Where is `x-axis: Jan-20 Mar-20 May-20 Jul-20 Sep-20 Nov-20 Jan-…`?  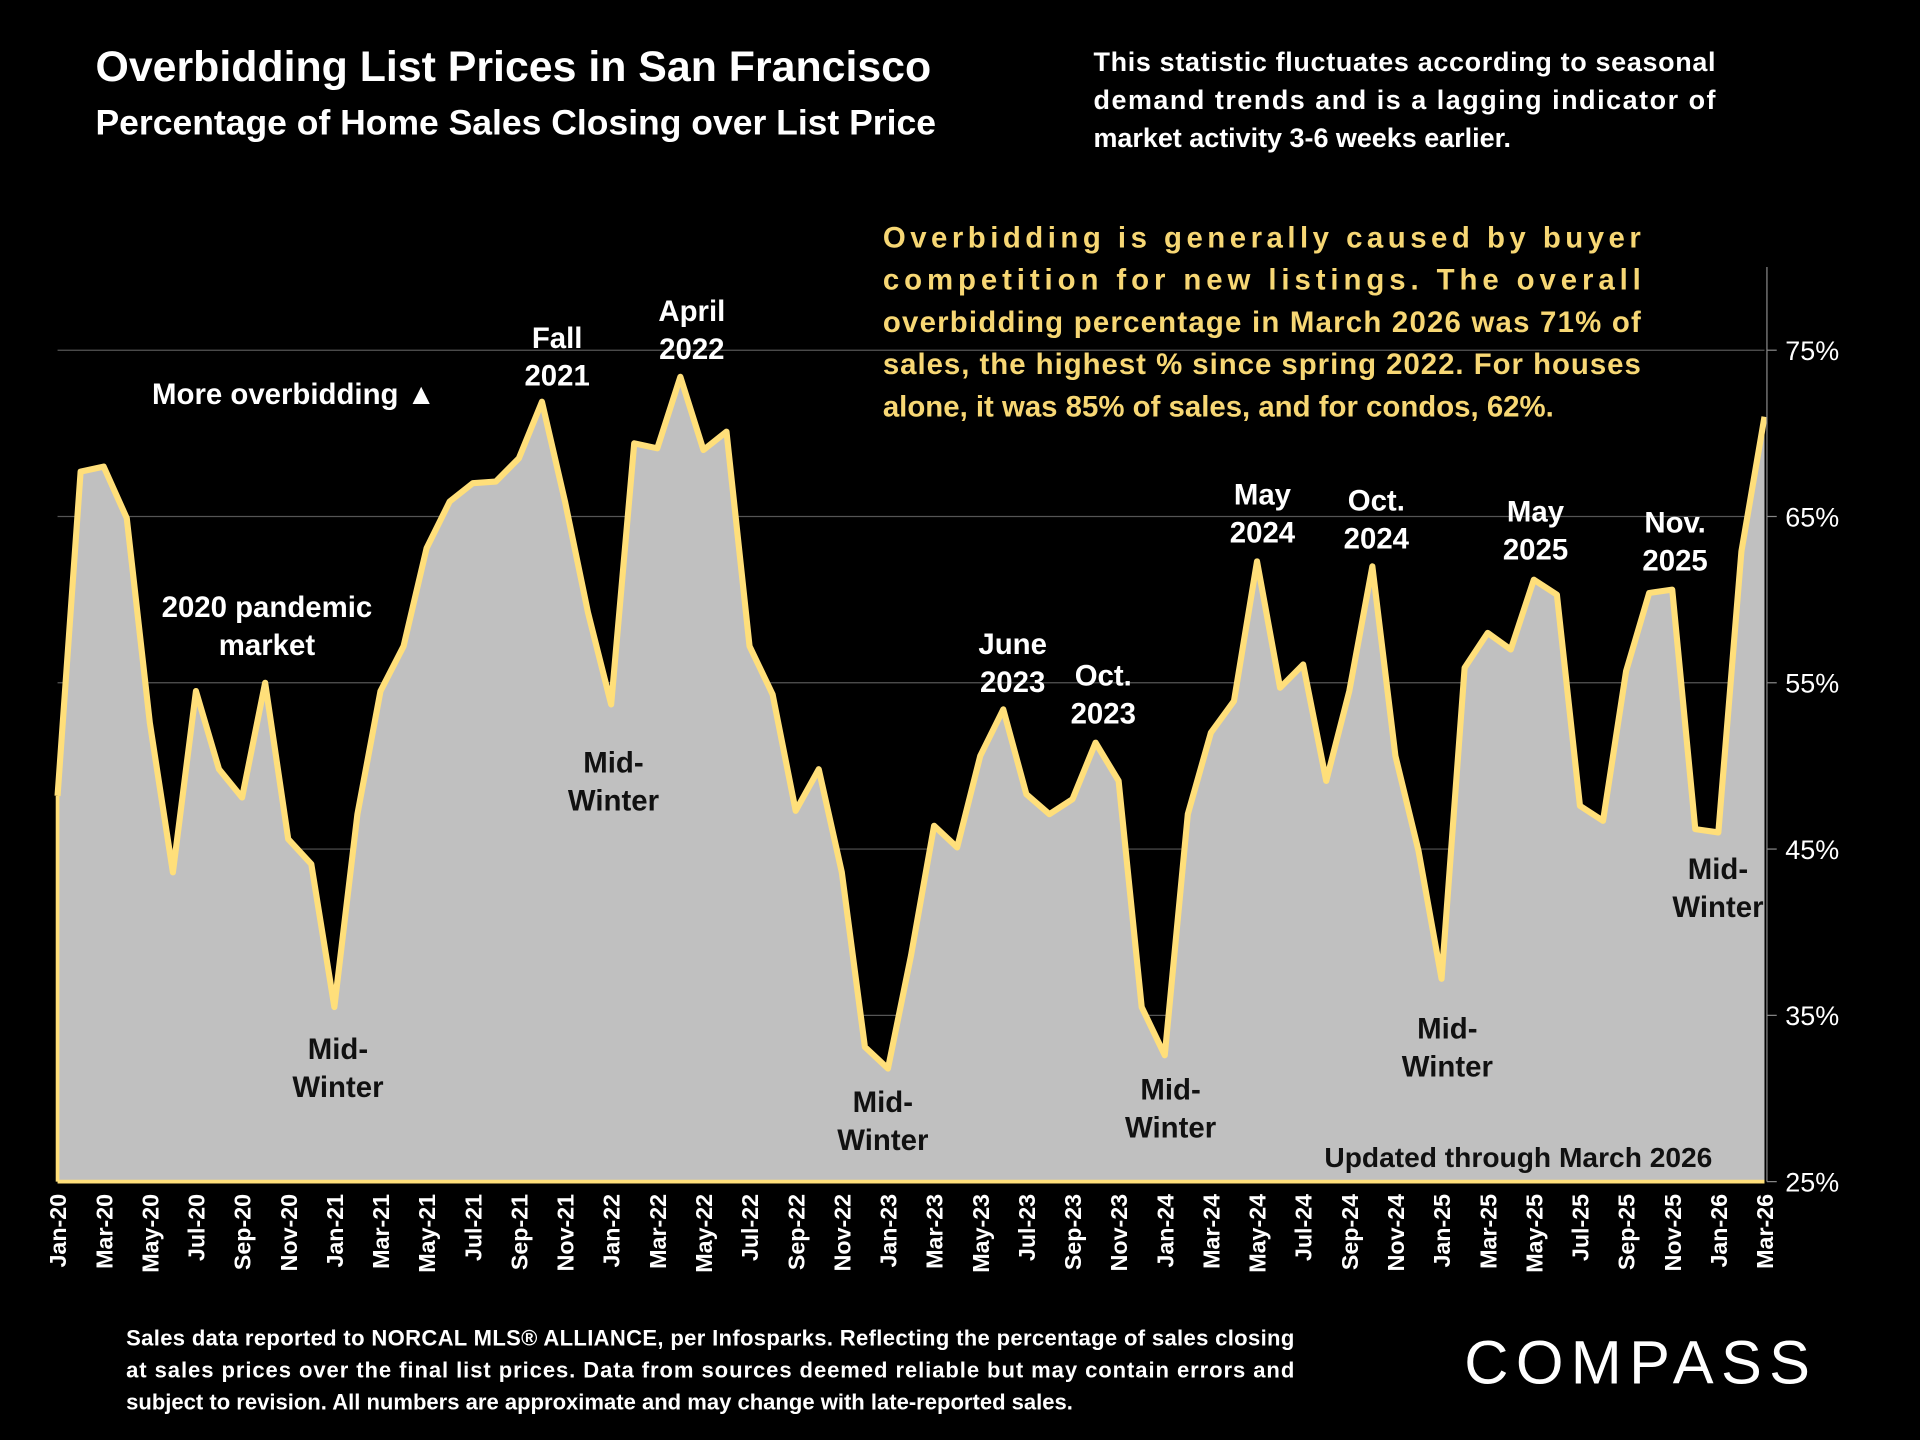 x-axis: Jan-20 Mar-20 May-20 Jul-20 Sep-20 Nov-20 Jan-… is located at coordinates (911, 1233).